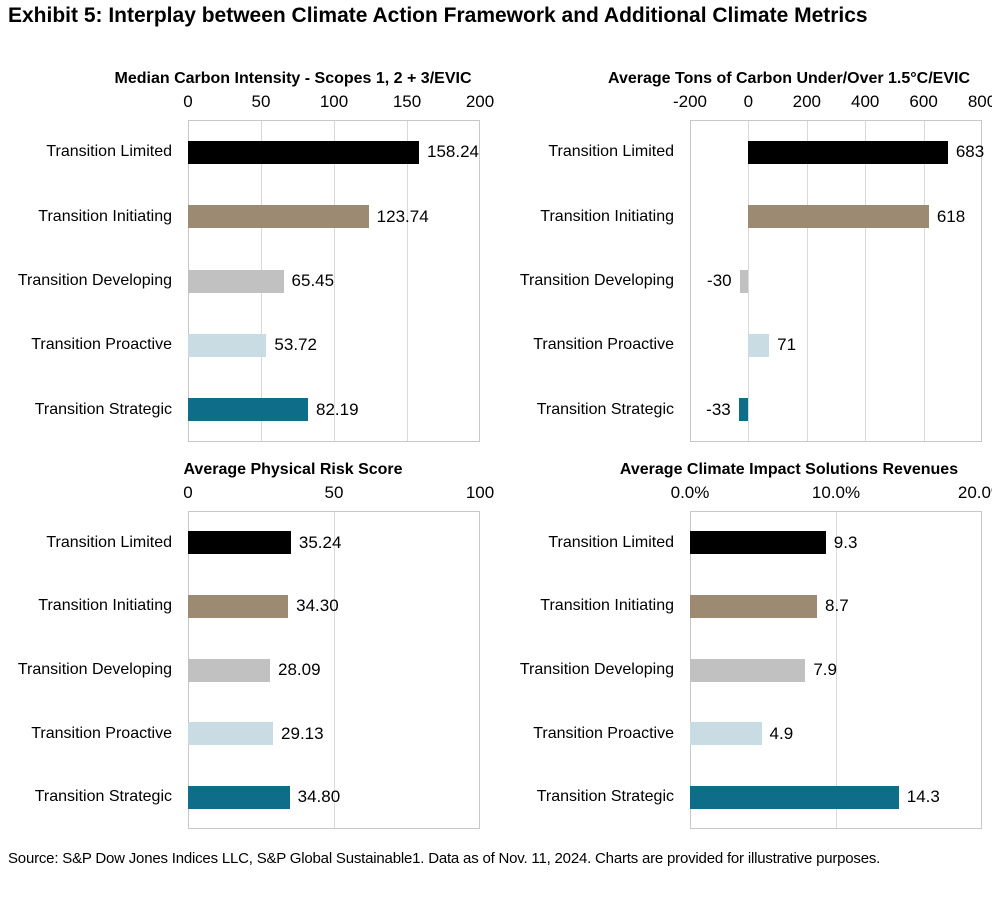  What do you see at coordinates (407, 101) in the screenshot?
I see `x-axis-tick-label: 150` at bounding box center [407, 101].